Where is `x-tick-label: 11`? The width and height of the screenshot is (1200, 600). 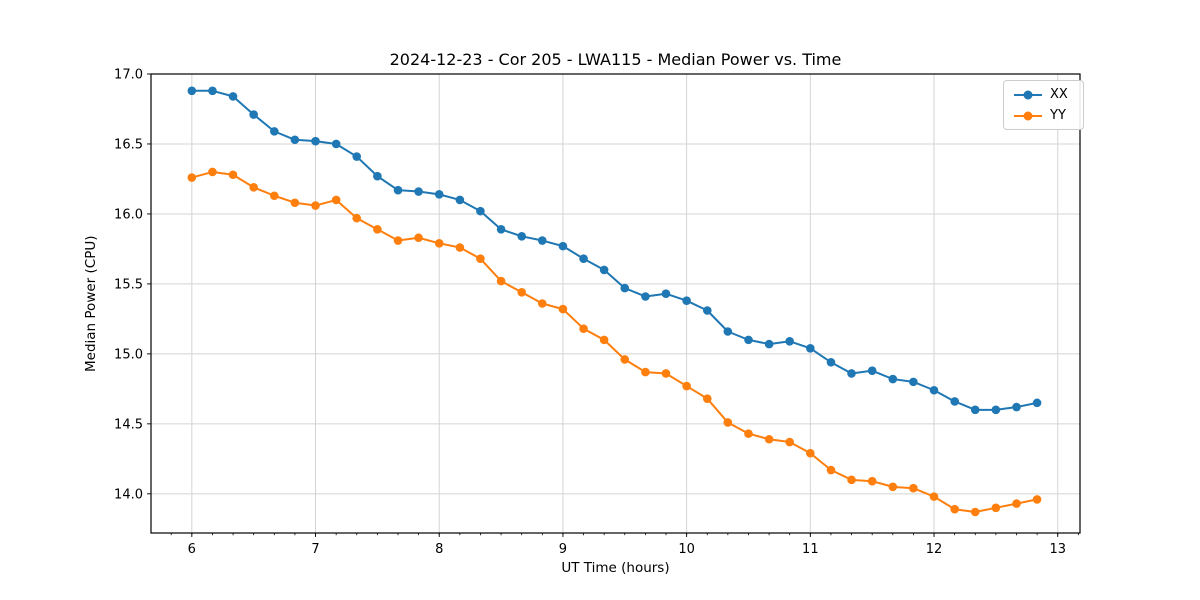
x-tick-label: 11 is located at coordinates (810, 549).